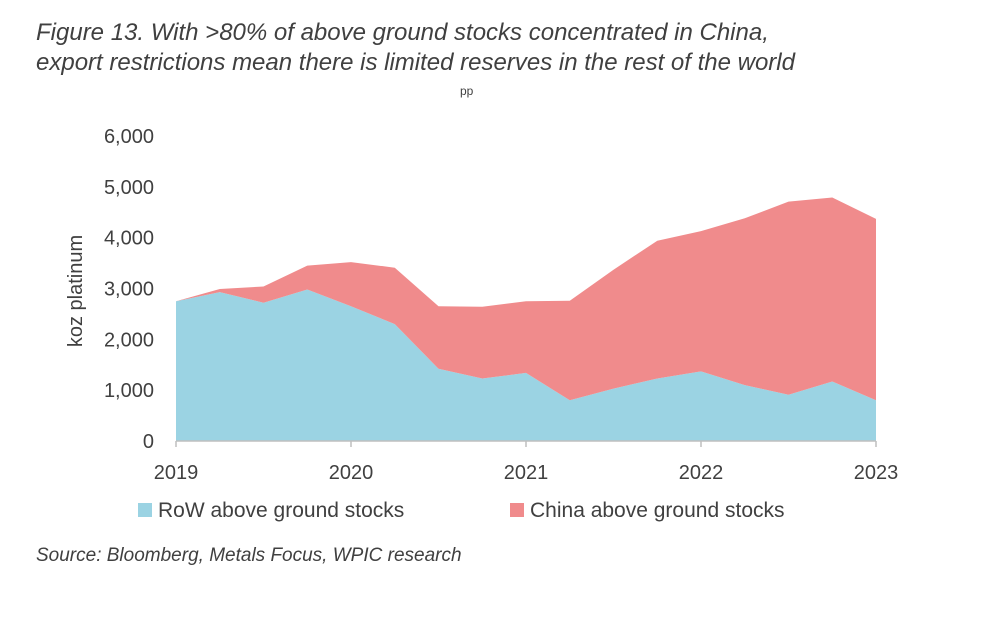 The width and height of the screenshot is (994, 626). Describe the element at coordinates (701, 473) in the screenshot. I see `x-tick-label: 2022` at that location.